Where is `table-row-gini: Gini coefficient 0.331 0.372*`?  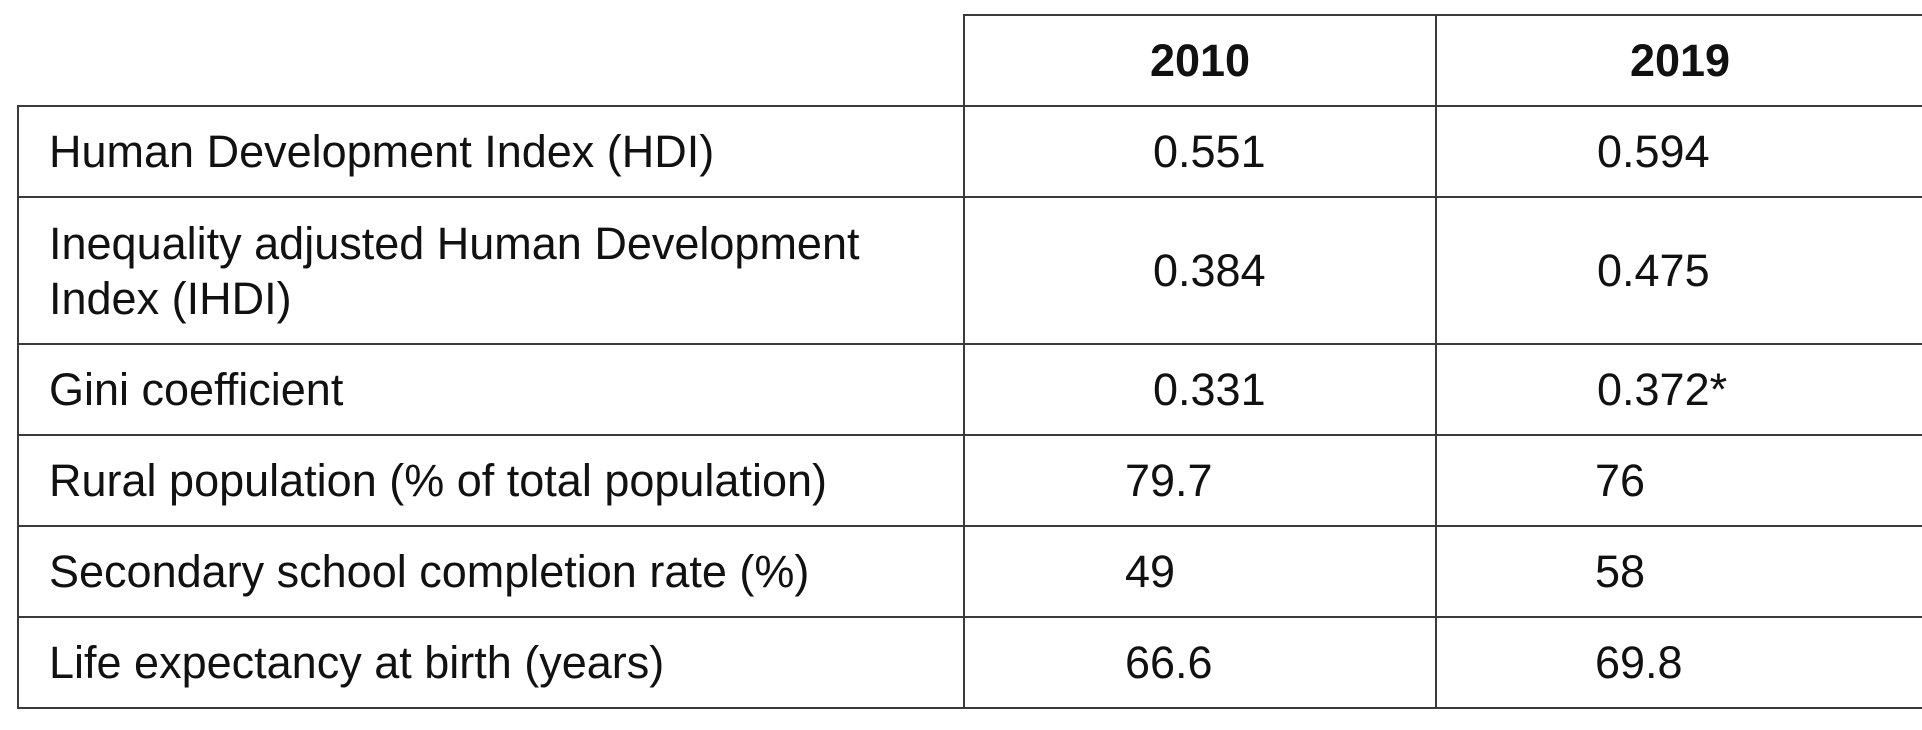
table-row-gini: Gini coefficient 0.331 0.372* is located at coordinates (969, 389).